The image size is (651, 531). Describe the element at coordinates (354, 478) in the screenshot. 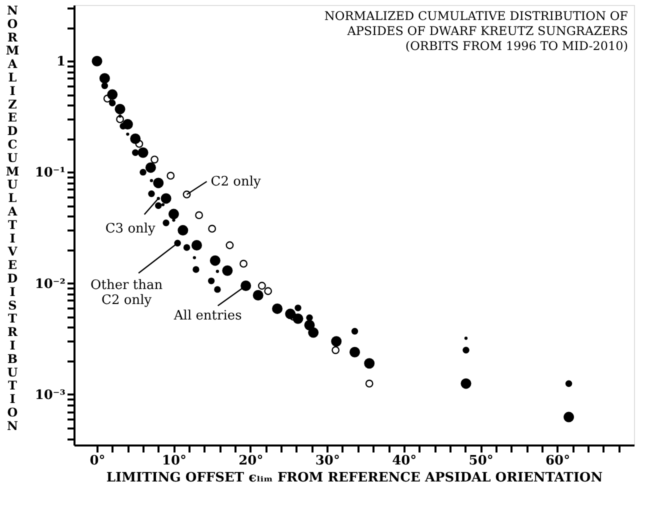

I see `x-axis-title: LIMITING OFFSET ϵₗᵢₘ FROM REFERENCE APSIDAL ORIENTATION` at that location.